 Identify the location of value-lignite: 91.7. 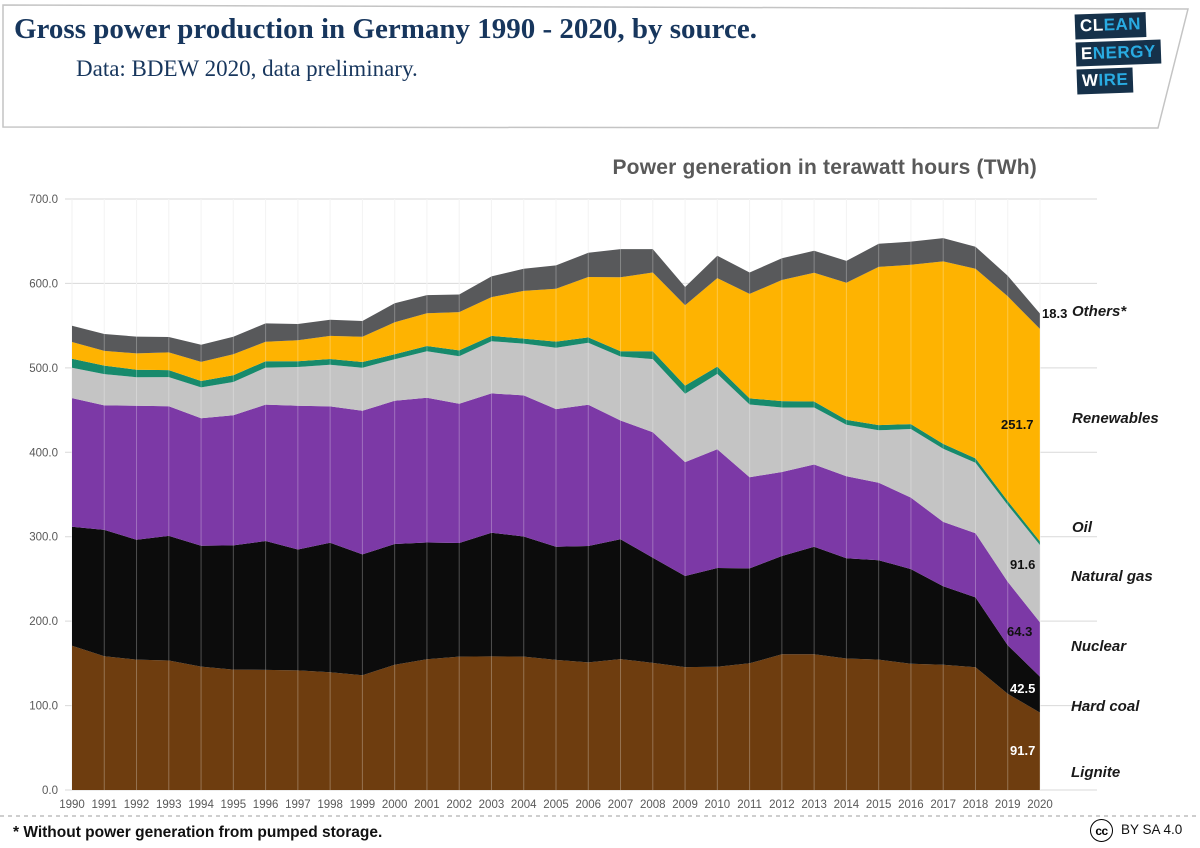
(1023, 750).